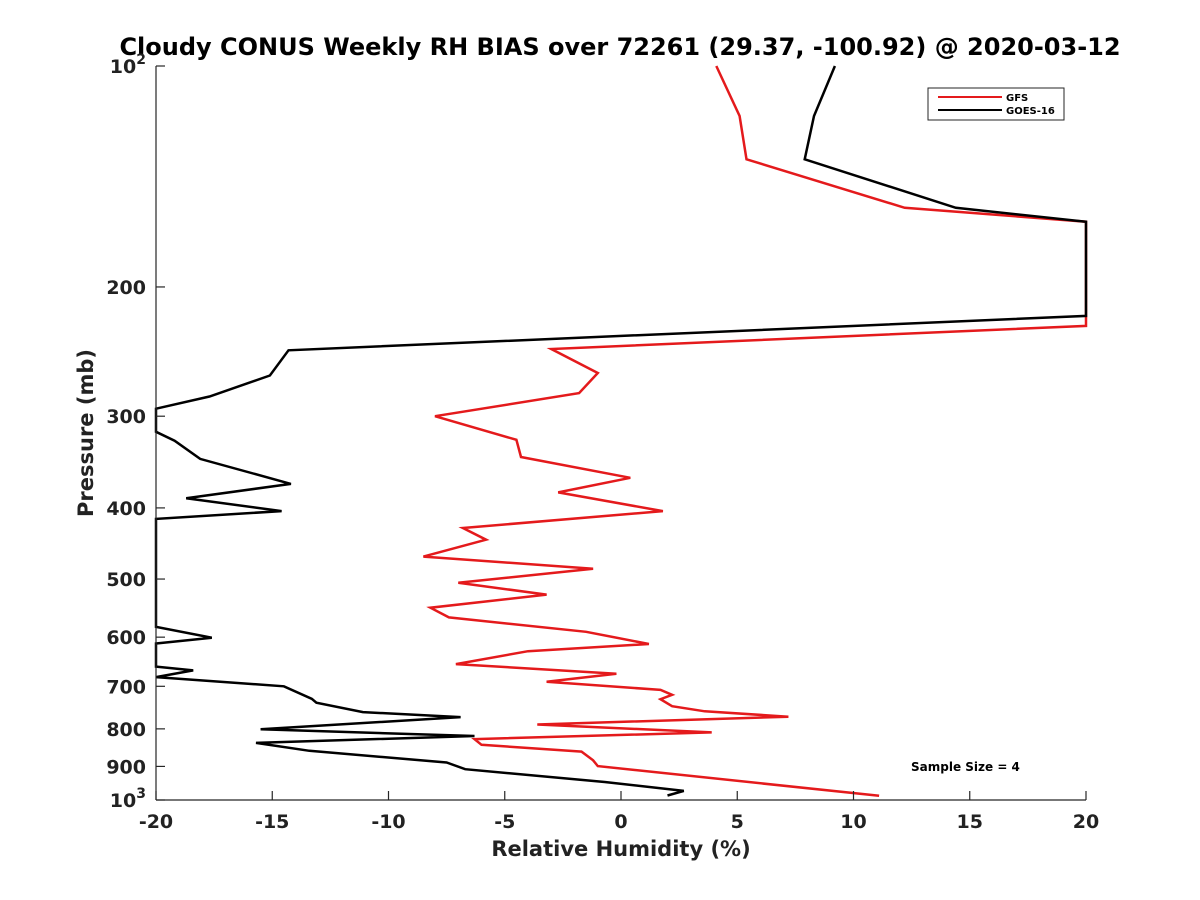 The width and height of the screenshot is (1200, 900). I want to click on y-tick-label: 200, so click(126, 288).